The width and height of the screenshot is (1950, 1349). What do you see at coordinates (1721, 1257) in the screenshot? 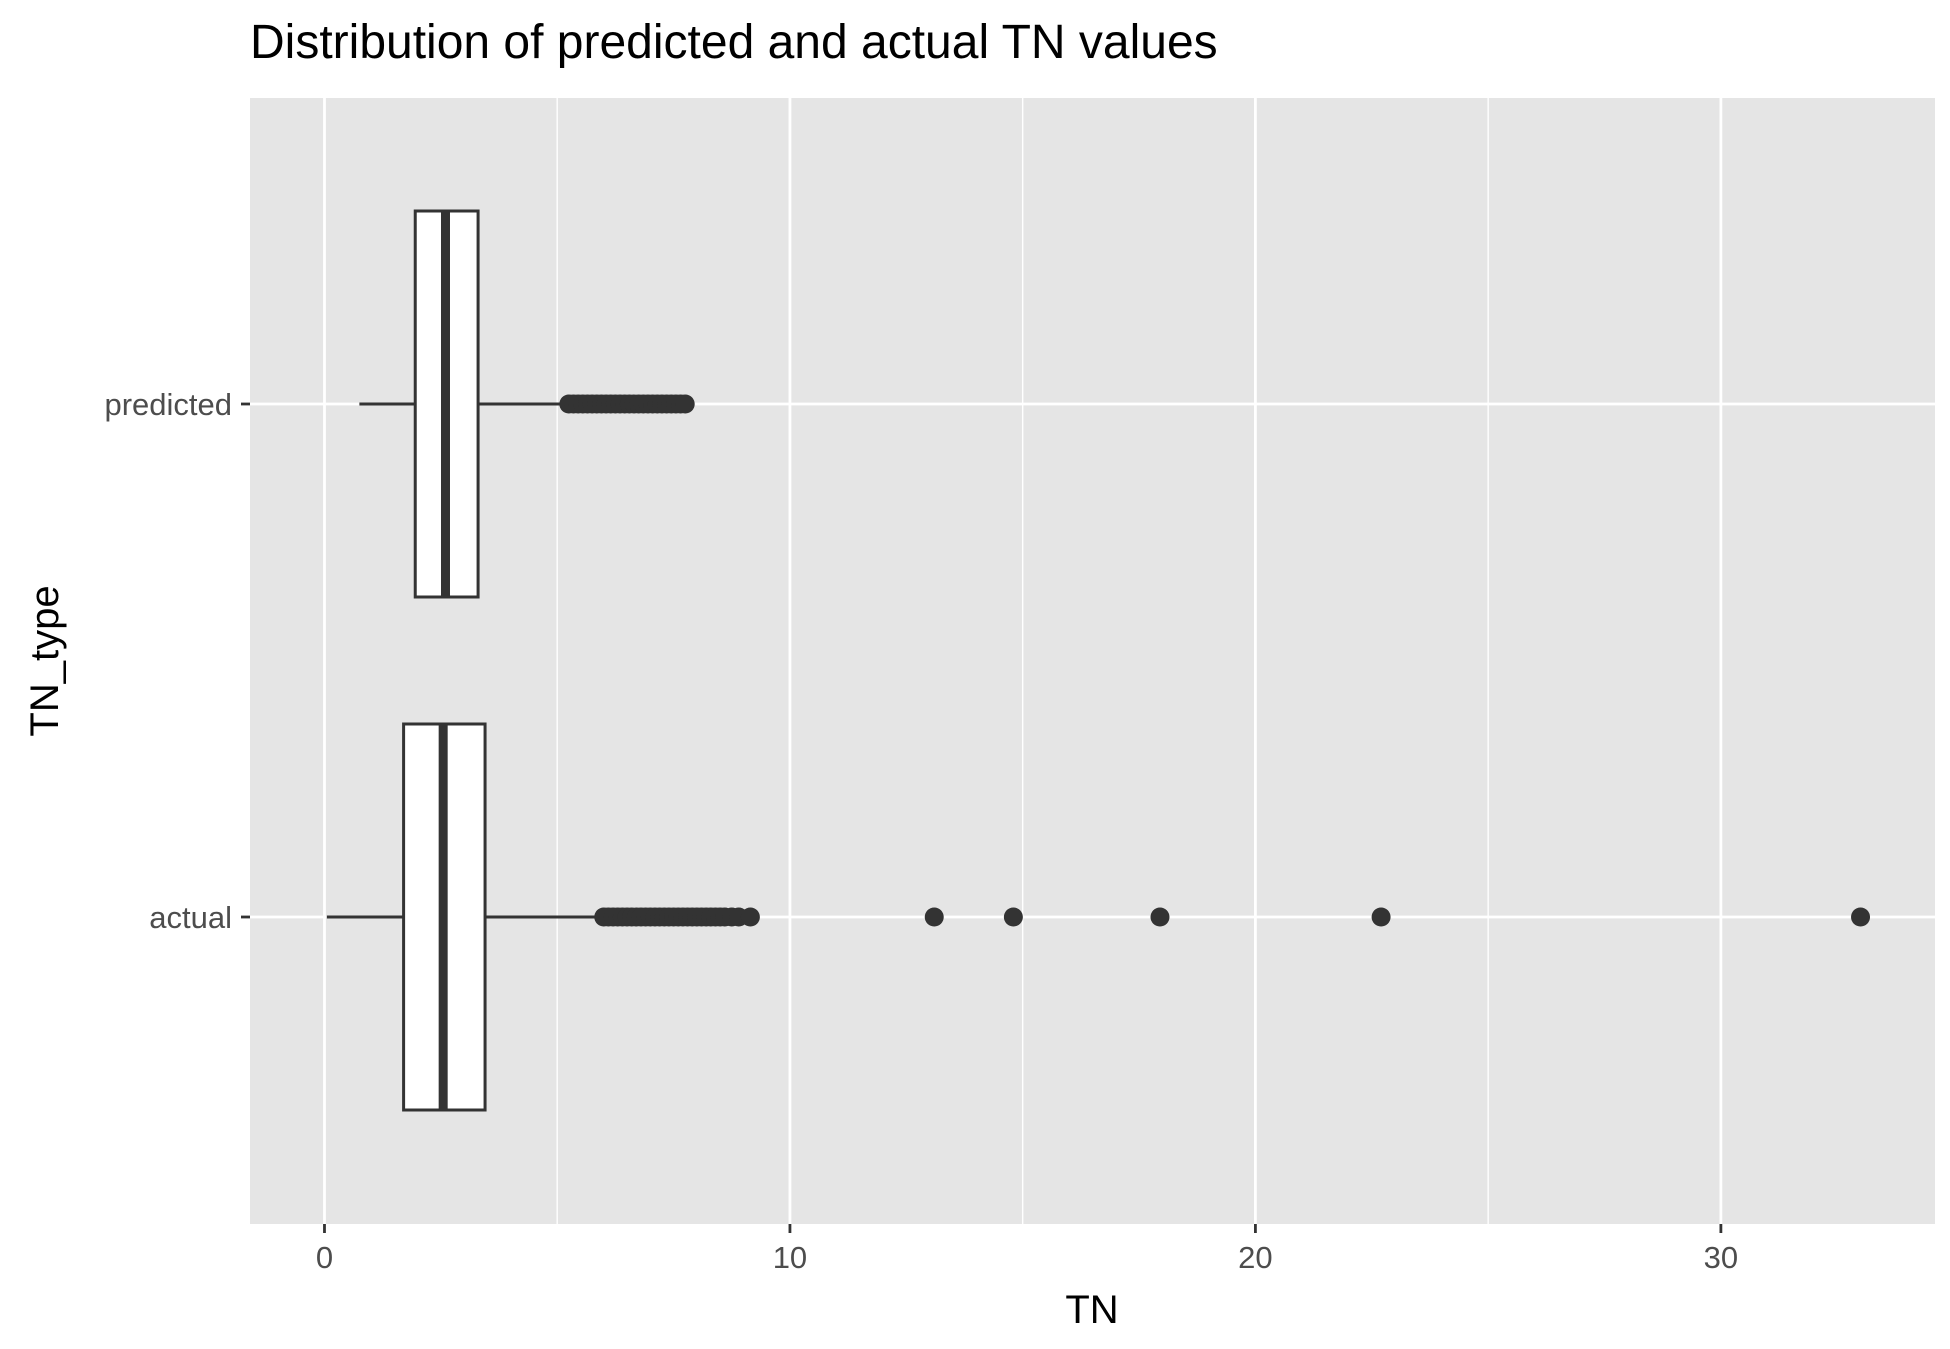
I see `x-tick-label: 30` at bounding box center [1721, 1257].